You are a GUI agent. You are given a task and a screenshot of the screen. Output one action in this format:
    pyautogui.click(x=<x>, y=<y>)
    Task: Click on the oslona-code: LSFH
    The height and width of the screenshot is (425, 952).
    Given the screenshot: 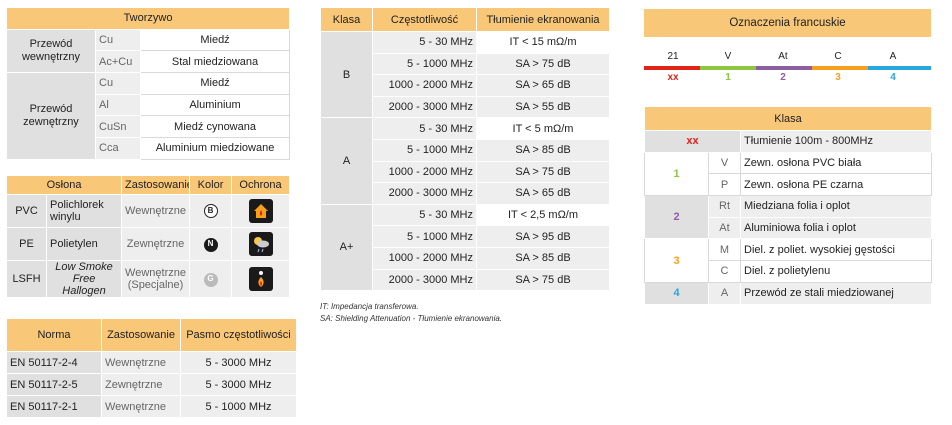 What is the action you would take?
    pyautogui.click(x=26, y=279)
    